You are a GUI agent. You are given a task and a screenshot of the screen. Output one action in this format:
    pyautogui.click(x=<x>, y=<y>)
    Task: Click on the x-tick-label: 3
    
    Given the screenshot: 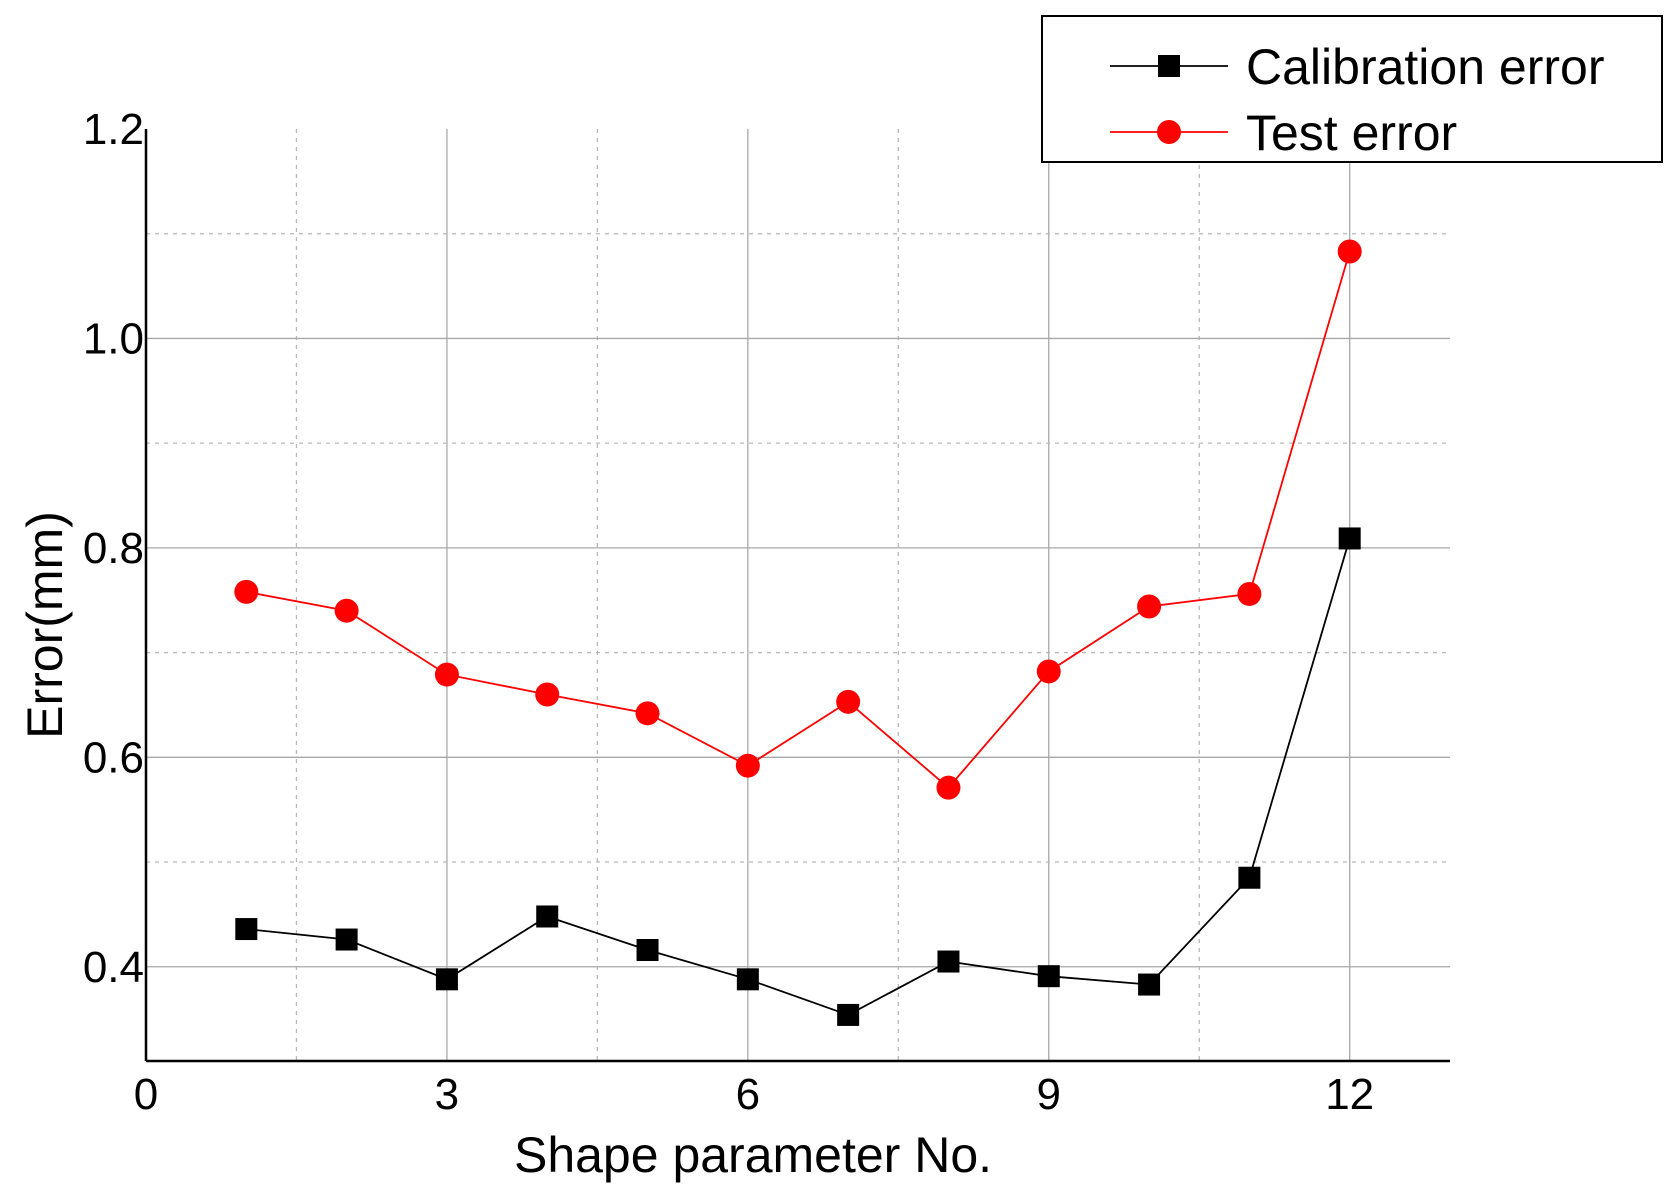 What is the action you would take?
    pyautogui.click(x=447, y=1094)
    